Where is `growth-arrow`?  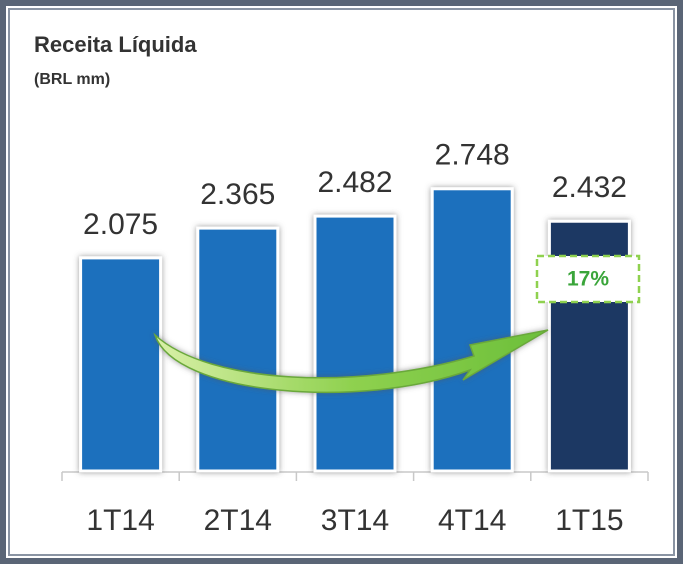
growth-arrow is located at coordinates (351, 361).